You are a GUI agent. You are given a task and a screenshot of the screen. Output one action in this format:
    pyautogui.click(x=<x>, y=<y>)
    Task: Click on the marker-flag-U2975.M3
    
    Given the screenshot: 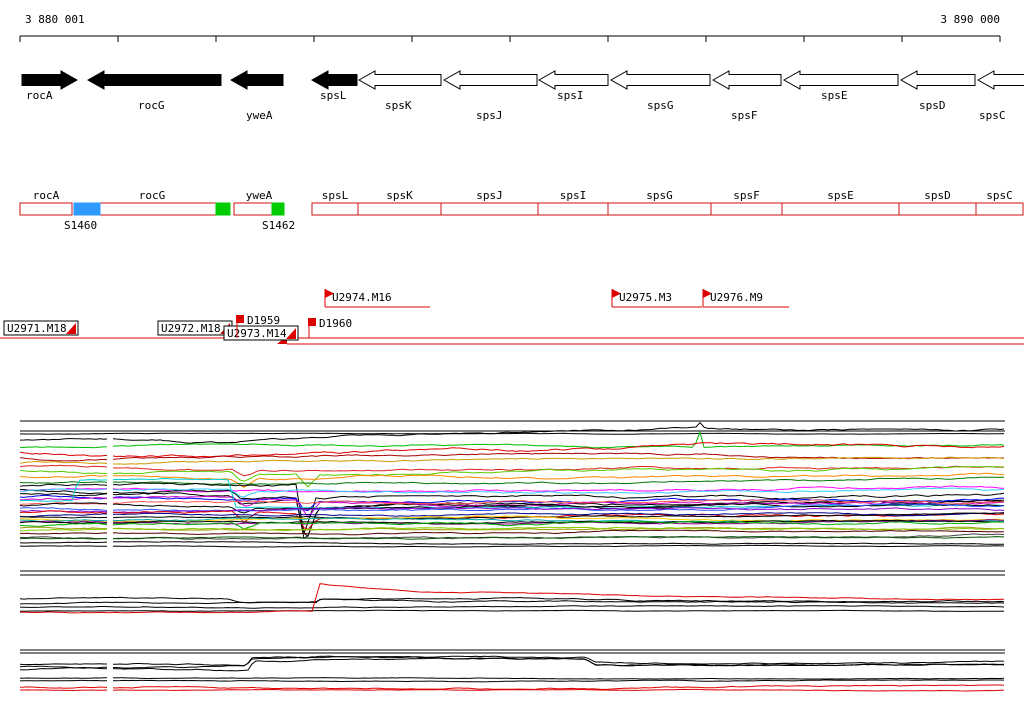 What is the action you would take?
    pyautogui.click(x=616, y=293)
    